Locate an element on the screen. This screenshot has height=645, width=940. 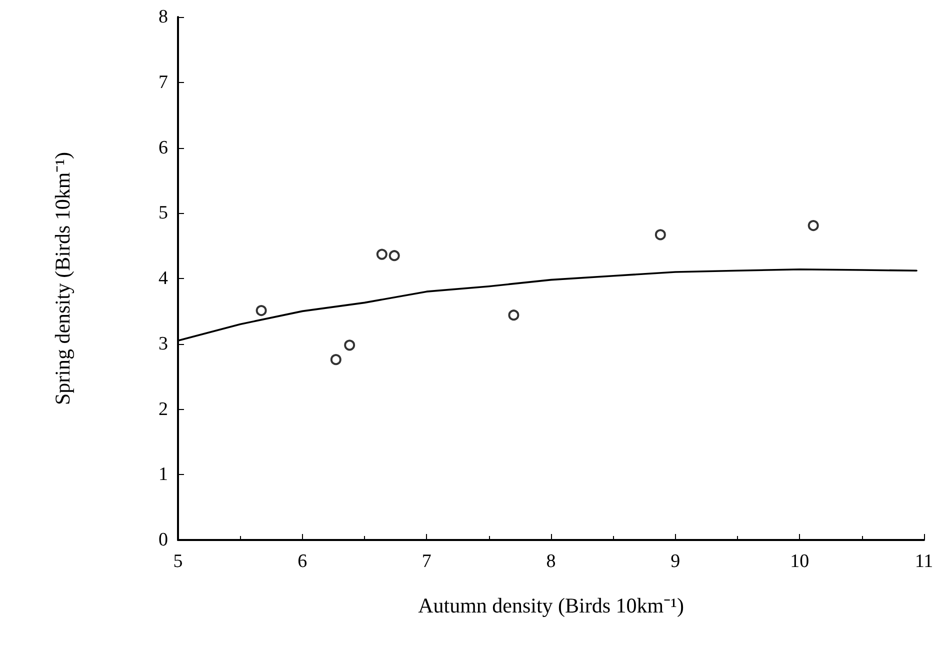
y-tick-label: 3 is located at coordinates (163, 343).